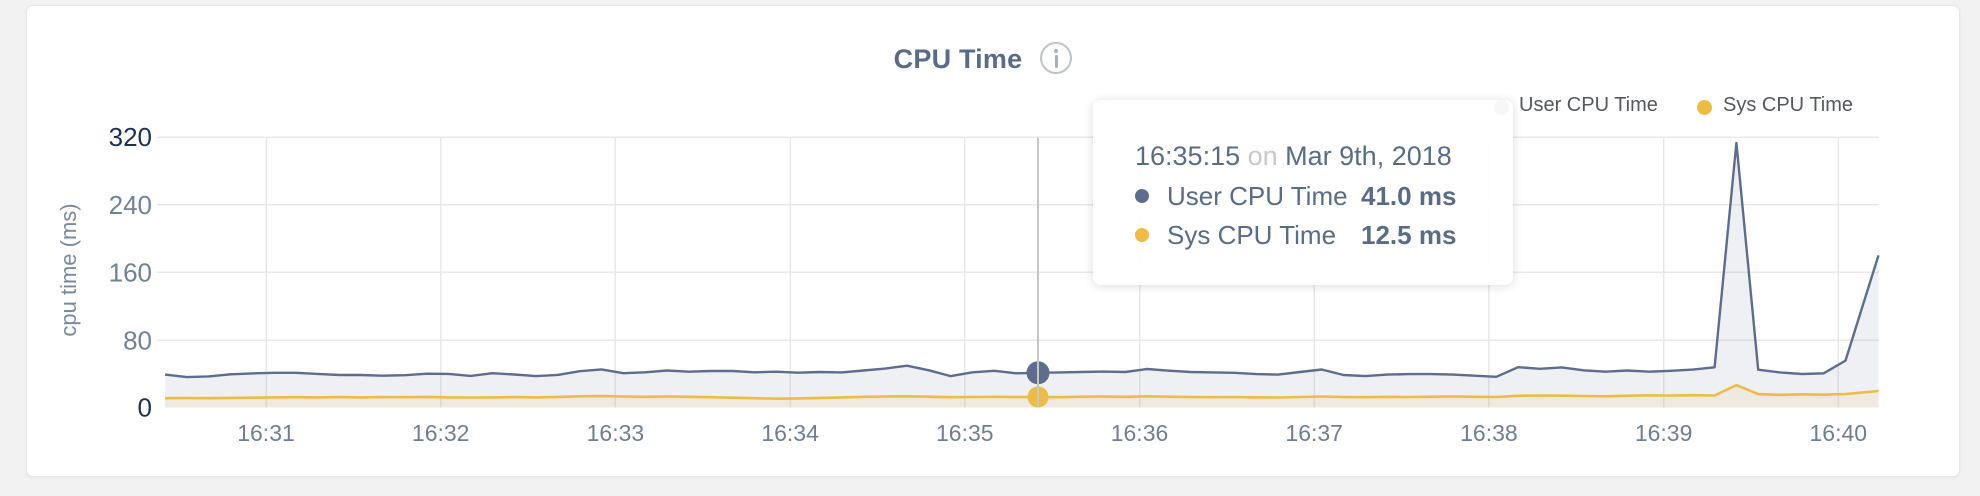 The image size is (1980, 496). What do you see at coordinates (1664, 433) in the screenshot?
I see `svg-text: 16:39` at bounding box center [1664, 433].